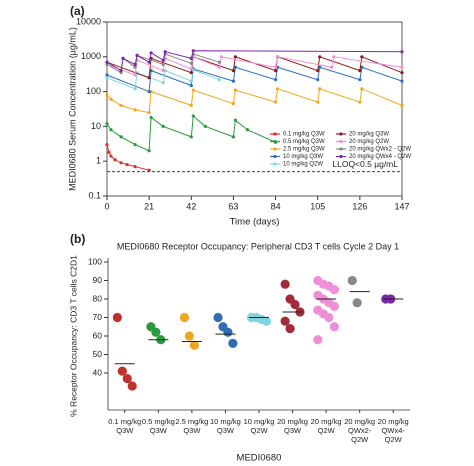 Image resolution: width=474 pixels, height=466 pixels. What do you see at coordinates (317, 206) in the screenshot?
I see `x-tick-label: 105` at bounding box center [317, 206].